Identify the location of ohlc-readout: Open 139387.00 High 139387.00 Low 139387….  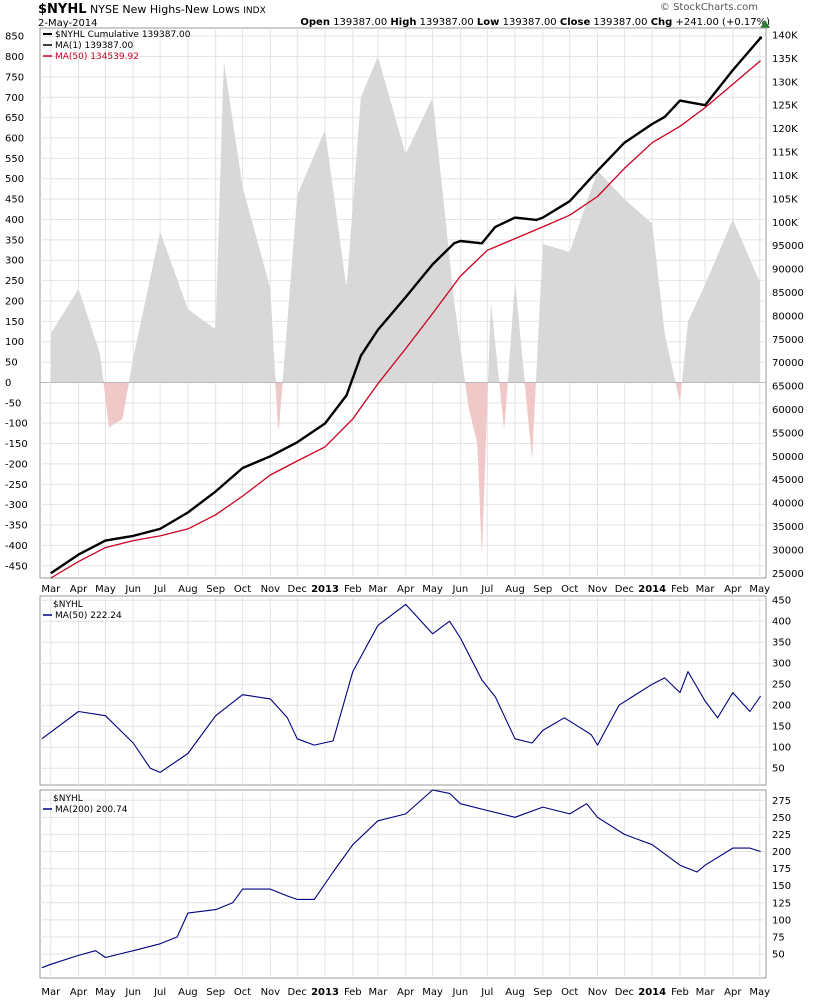
(535, 22).